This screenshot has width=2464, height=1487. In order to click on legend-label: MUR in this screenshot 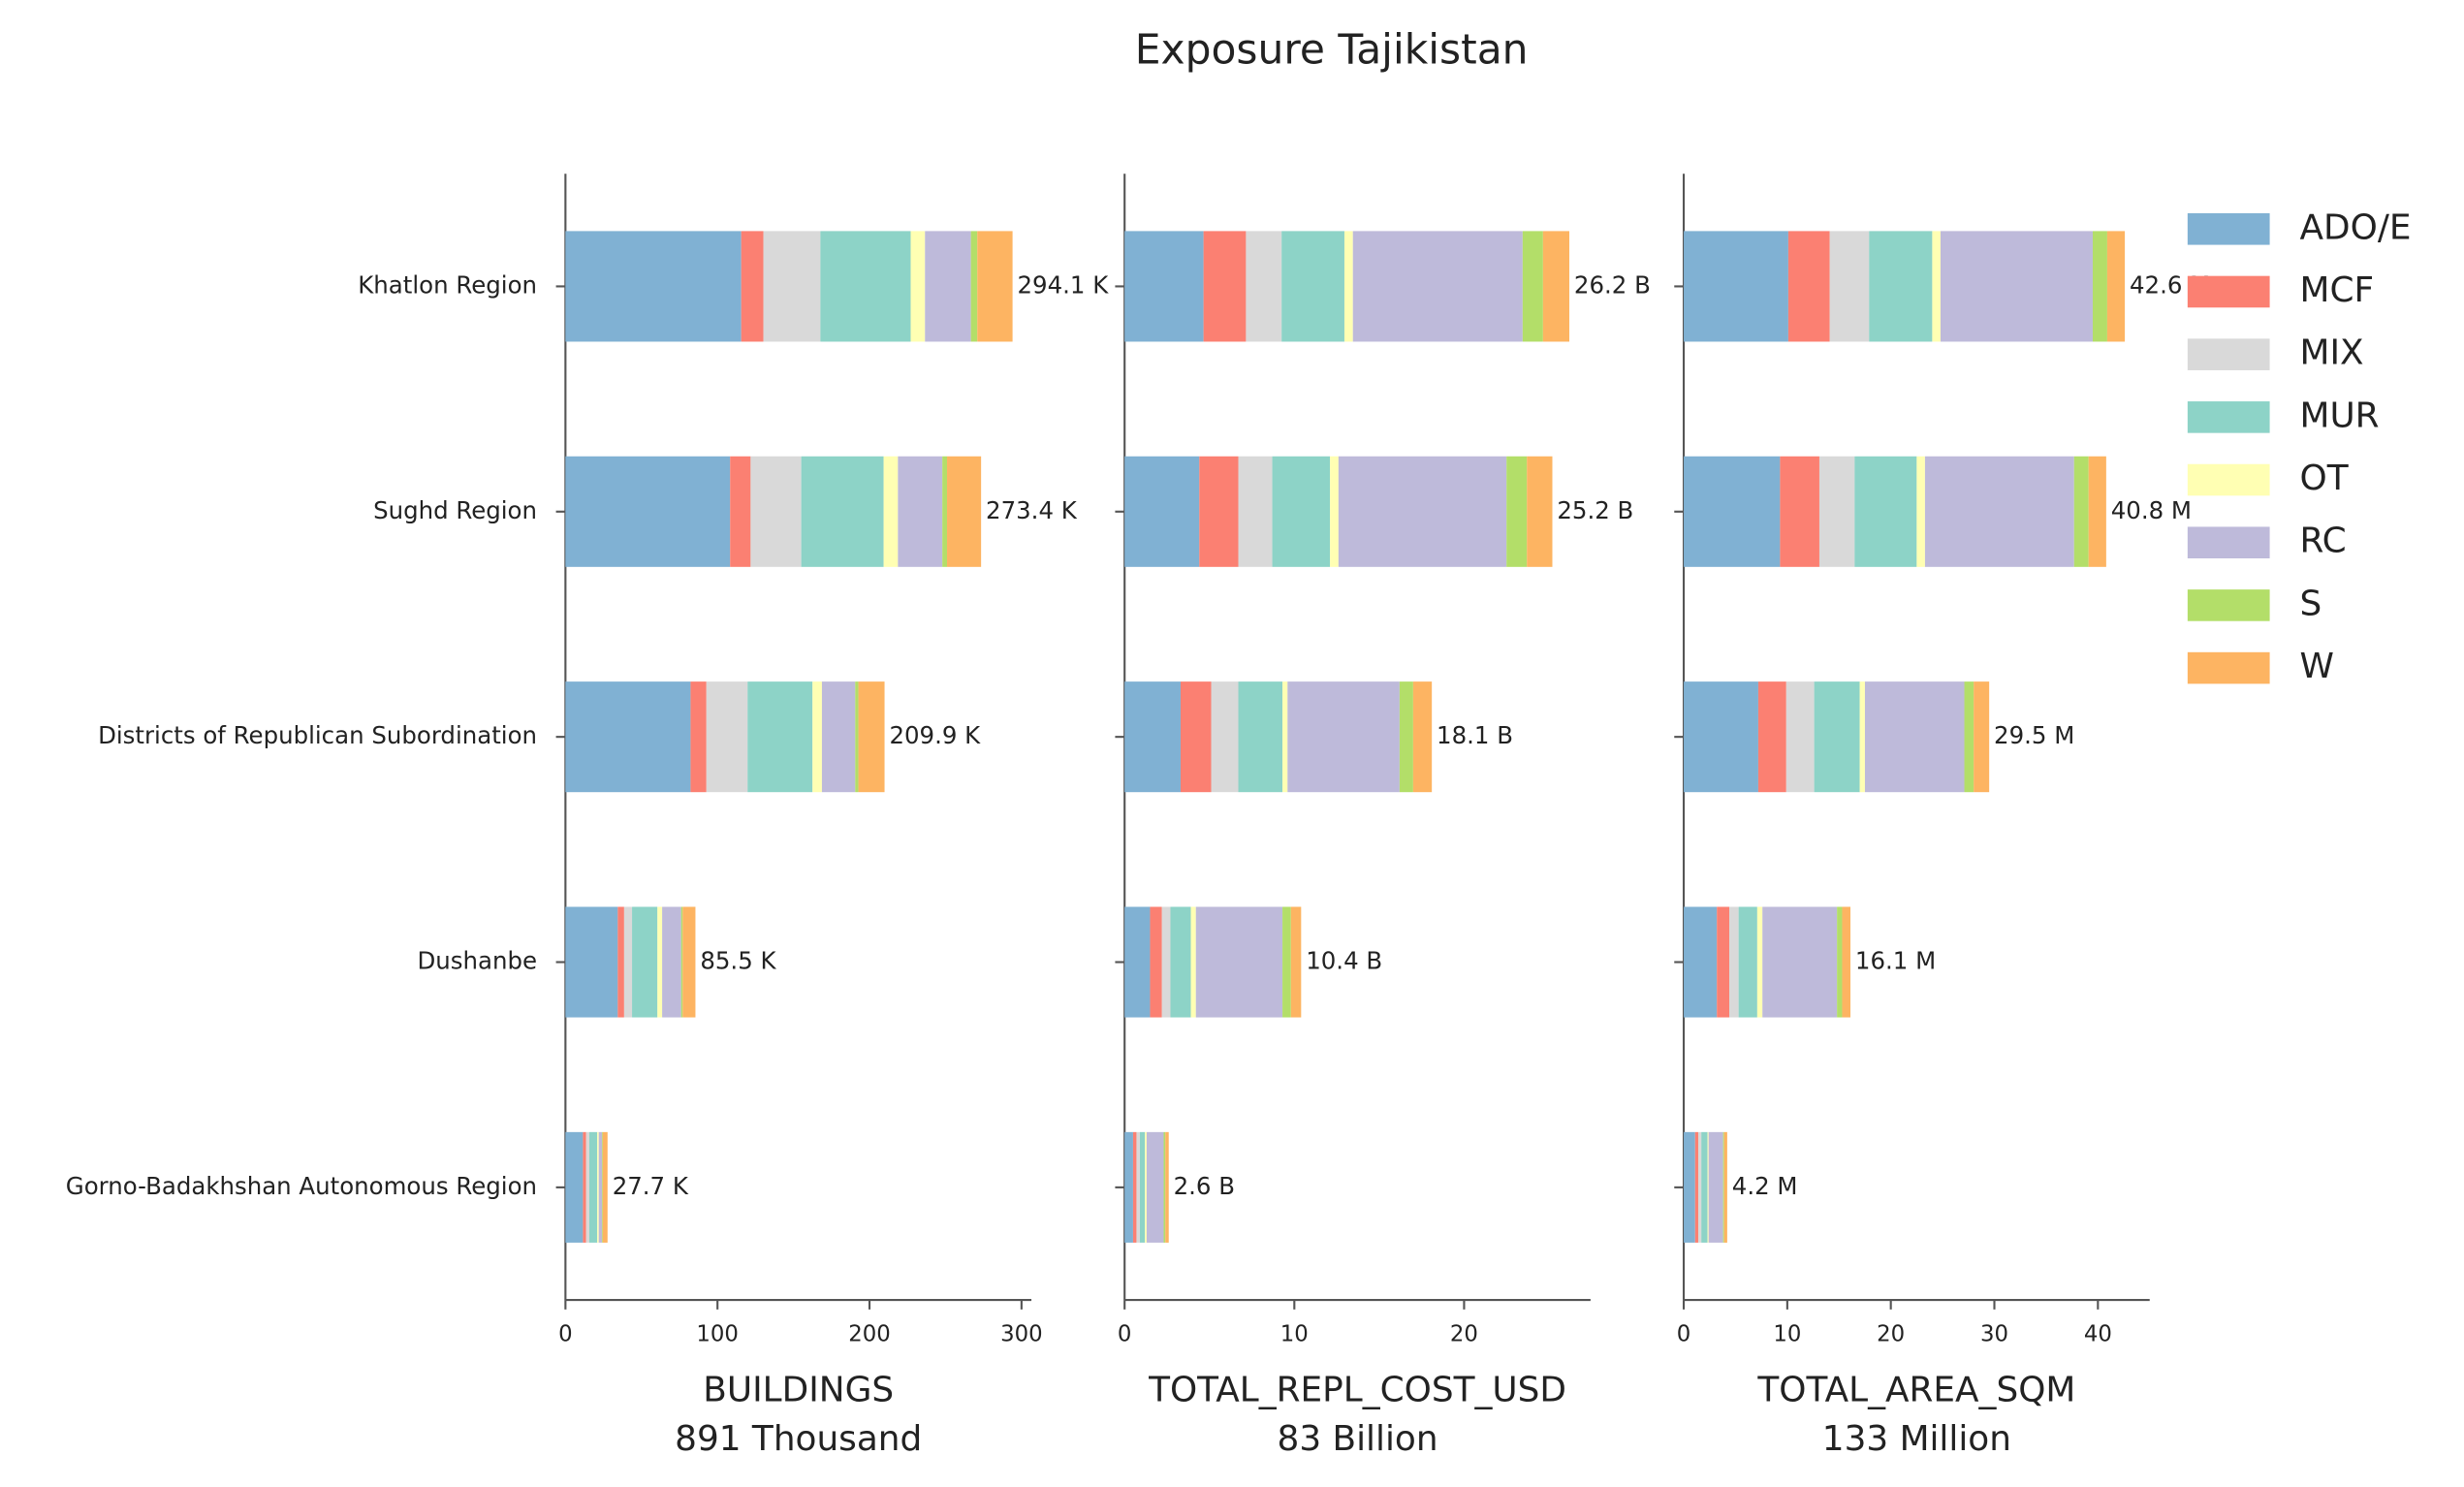, I will do `click(2340, 415)`.